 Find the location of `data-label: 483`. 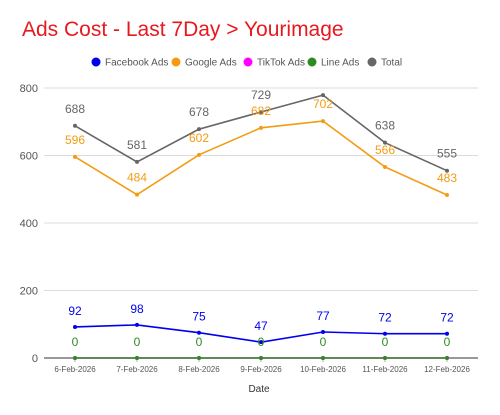

data-label: 483 is located at coordinates (447, 178).